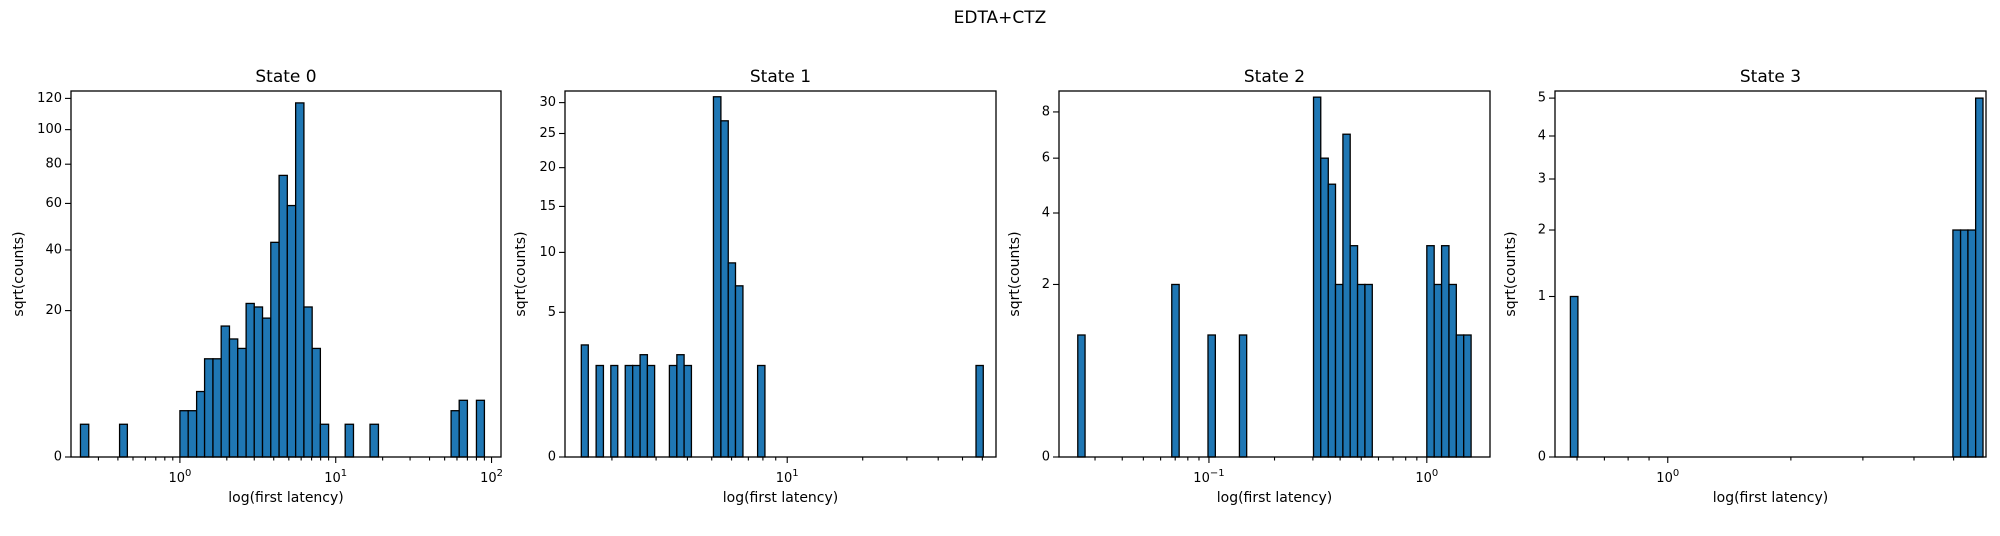  I want to click on panel-title: State 0, so click(285, 77).